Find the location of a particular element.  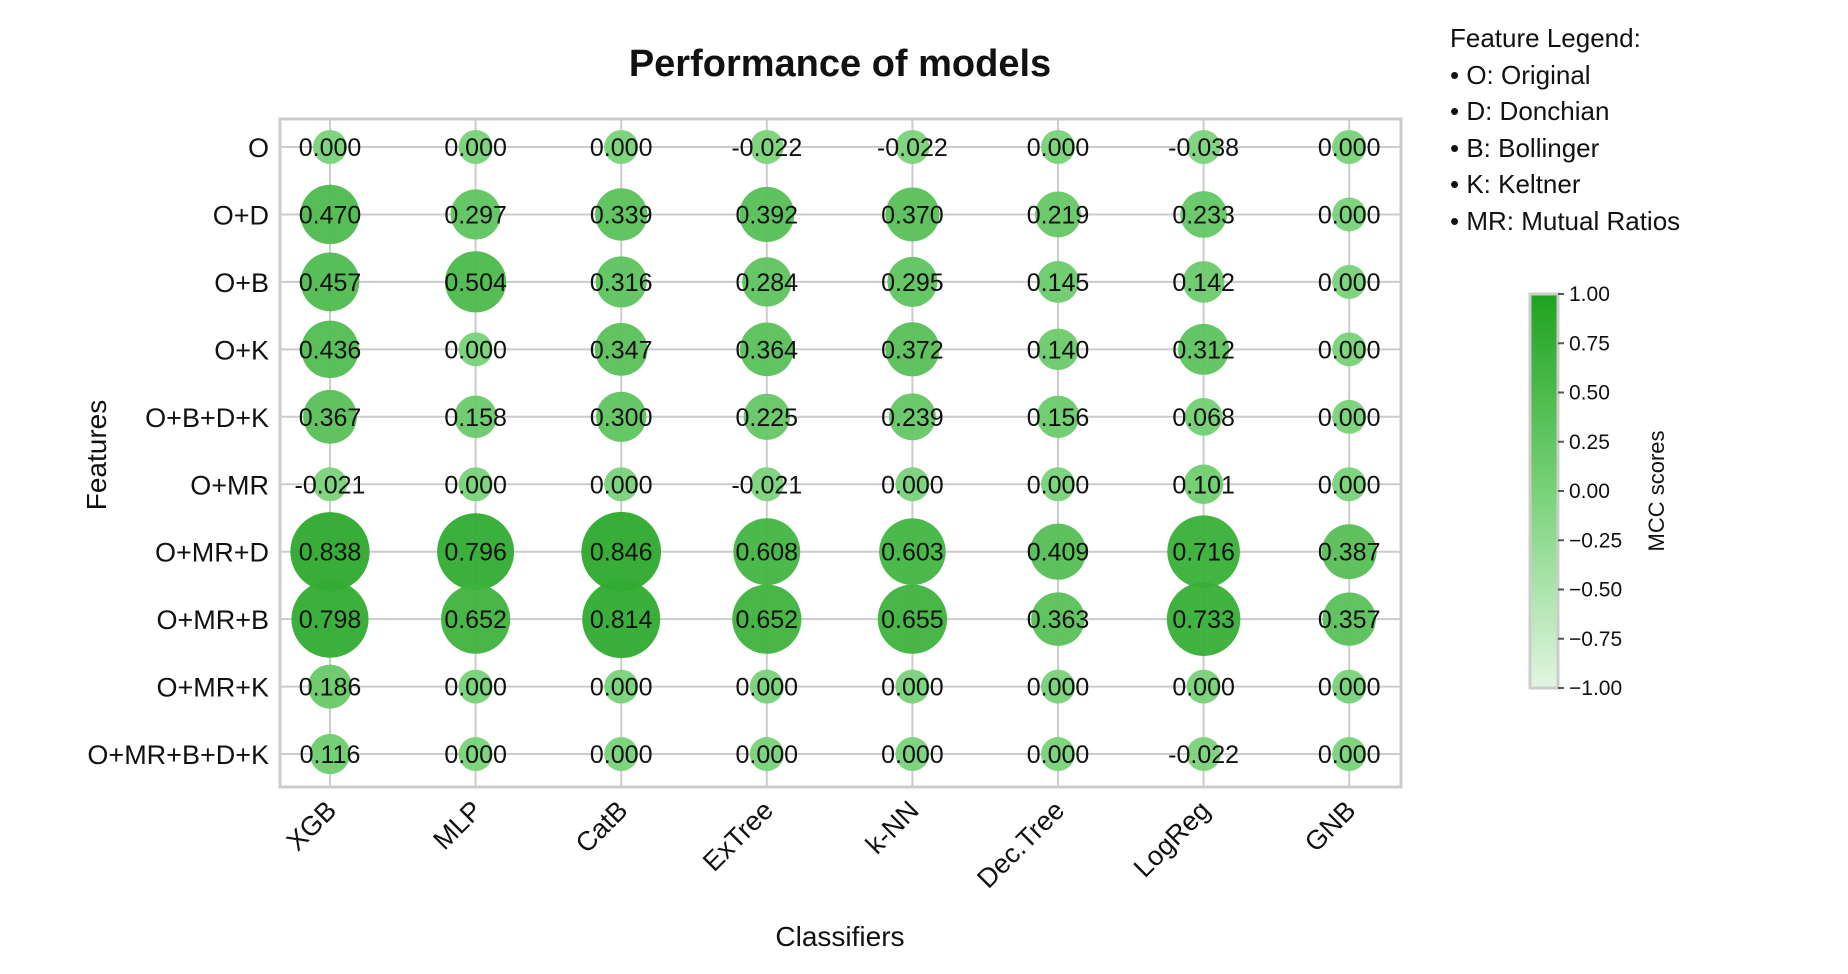

data-label: 0.239 is located at coordinates (912, 418).